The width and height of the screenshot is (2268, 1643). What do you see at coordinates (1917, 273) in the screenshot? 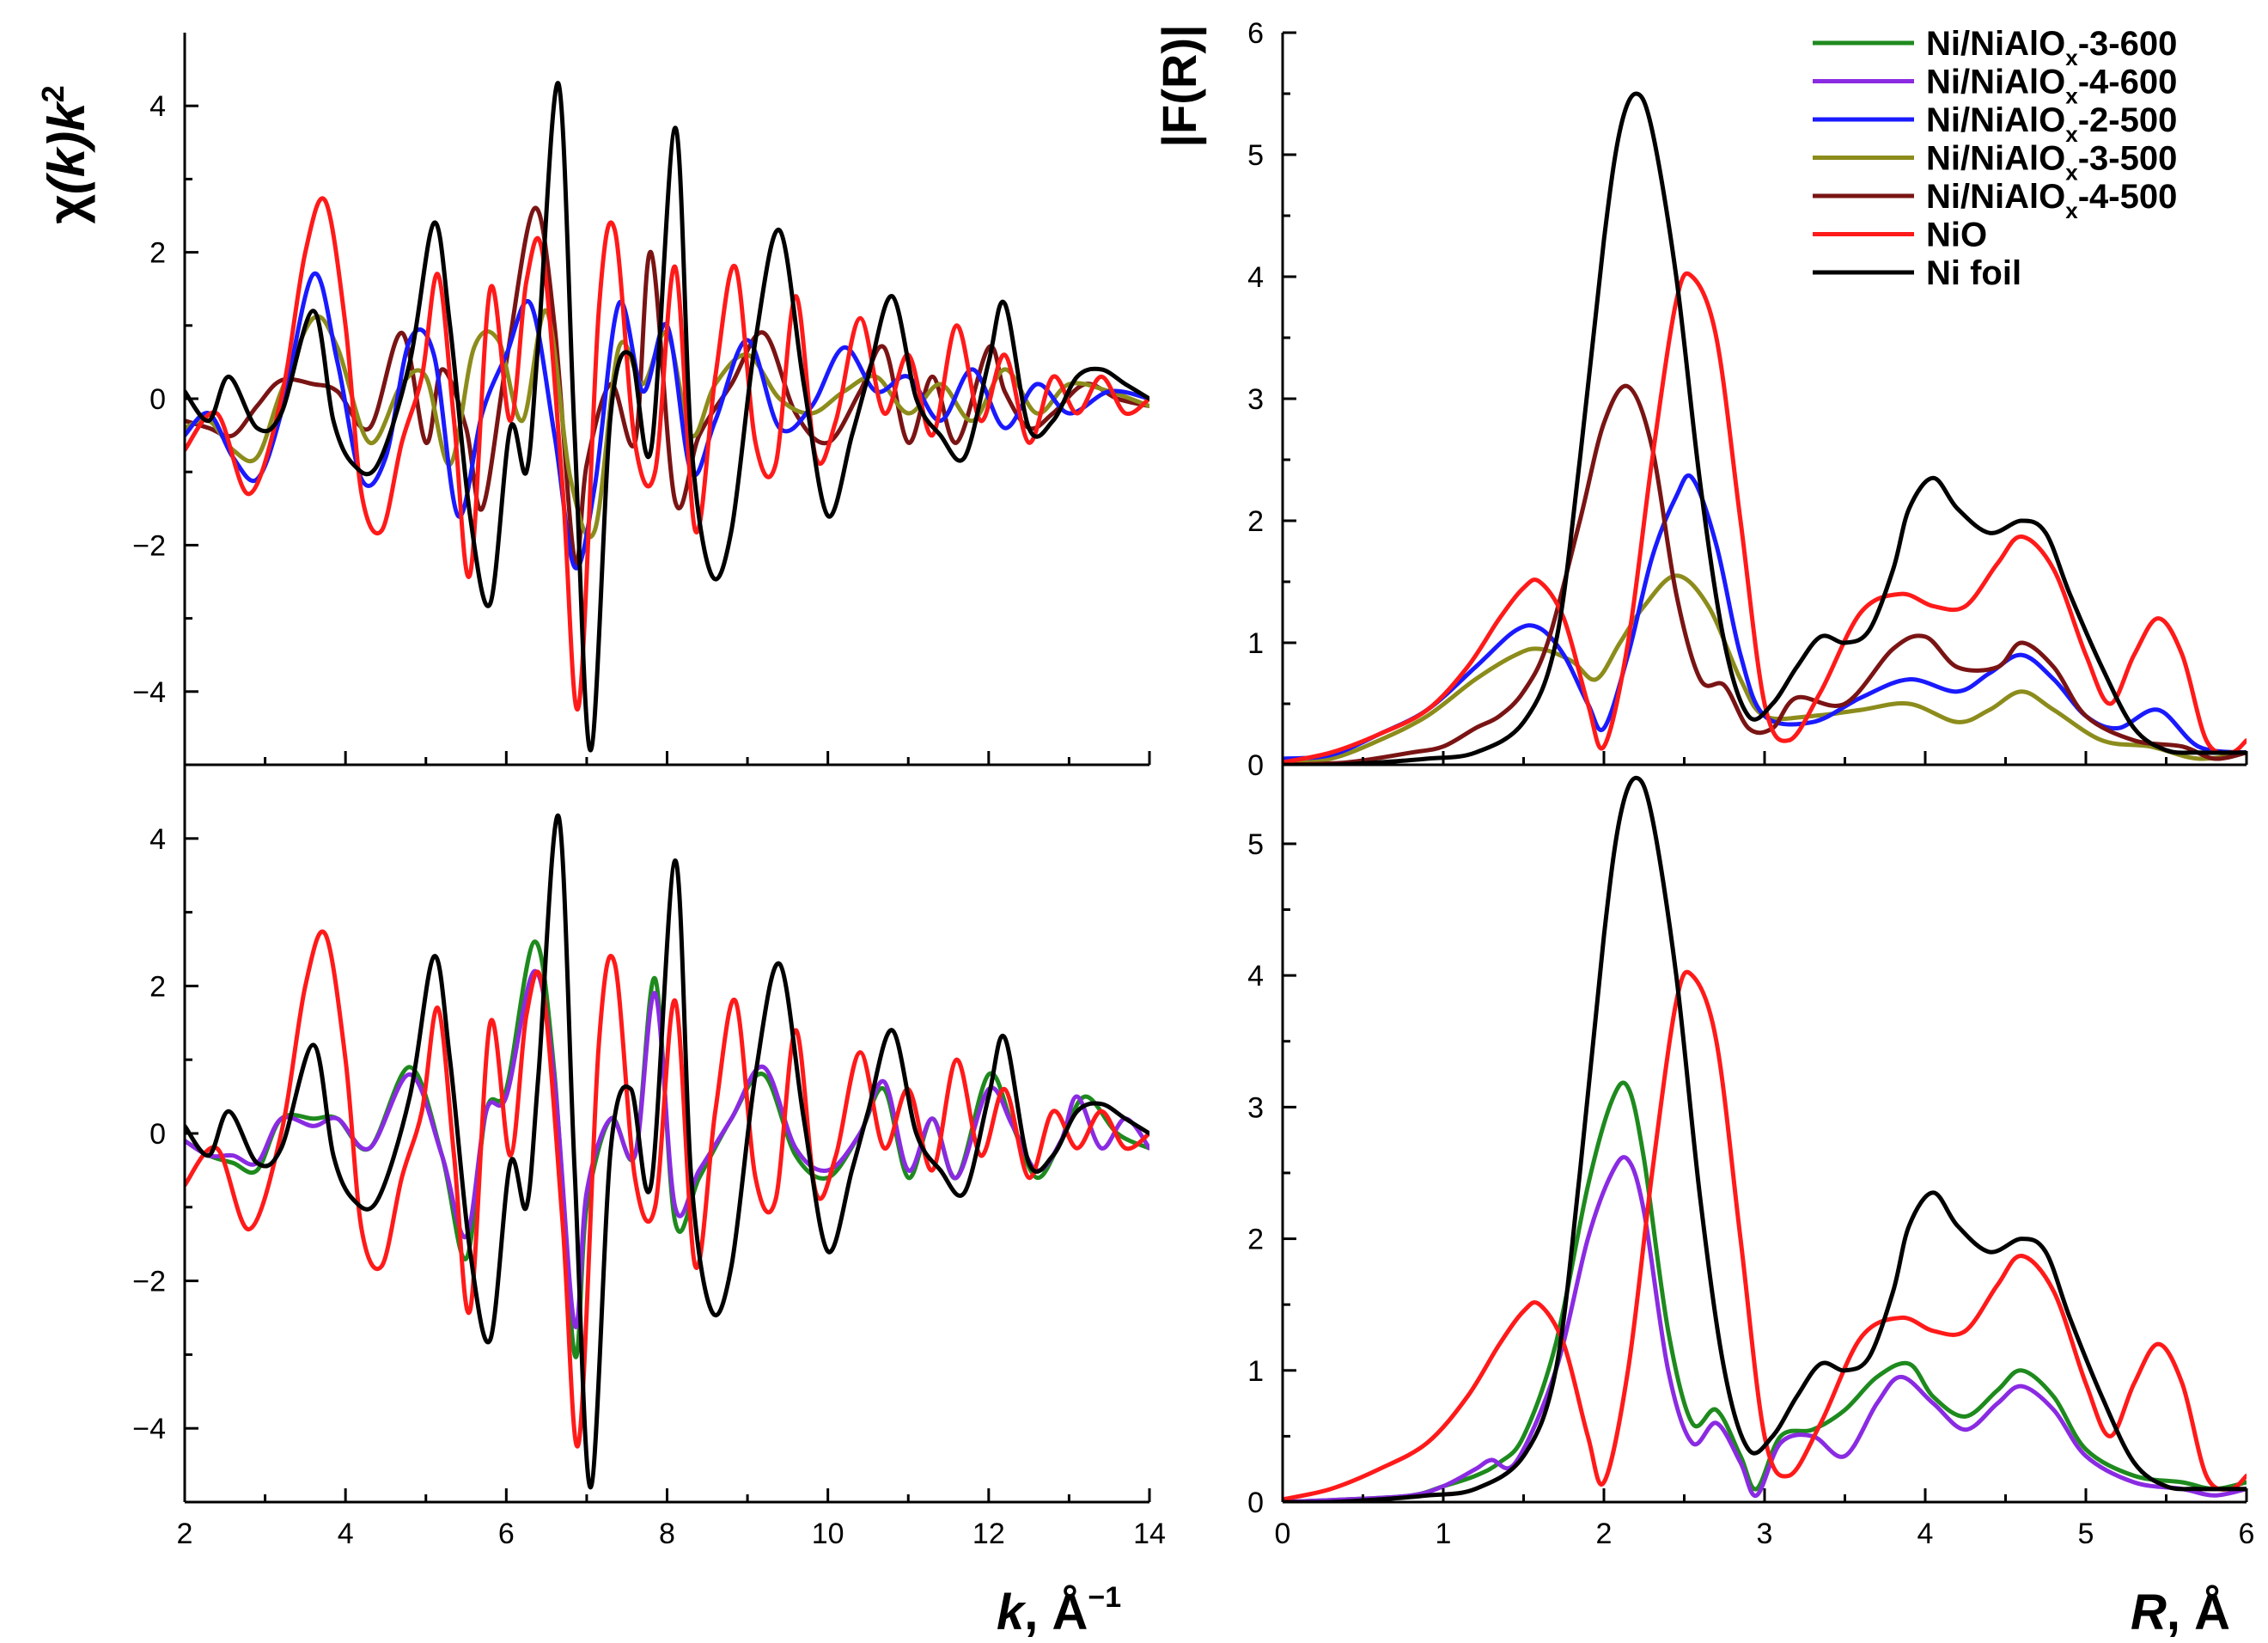
I see `legend-item-k: Ni foil` at bounding box center [1917, 273].